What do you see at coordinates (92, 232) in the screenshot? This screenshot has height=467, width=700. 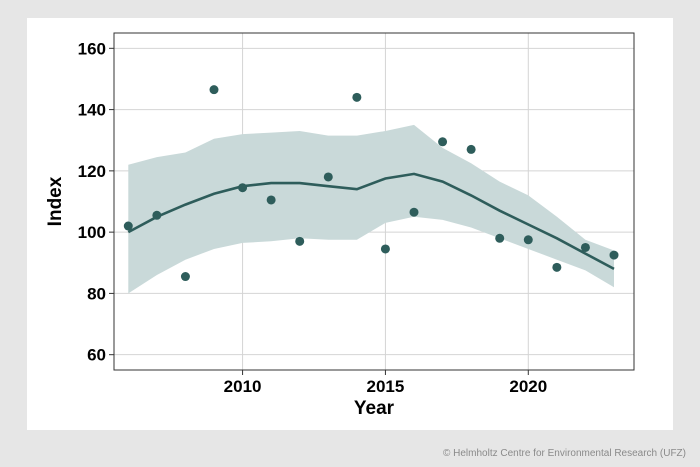 I see `y-tick-label: 100` at bounding box center [92, 232].